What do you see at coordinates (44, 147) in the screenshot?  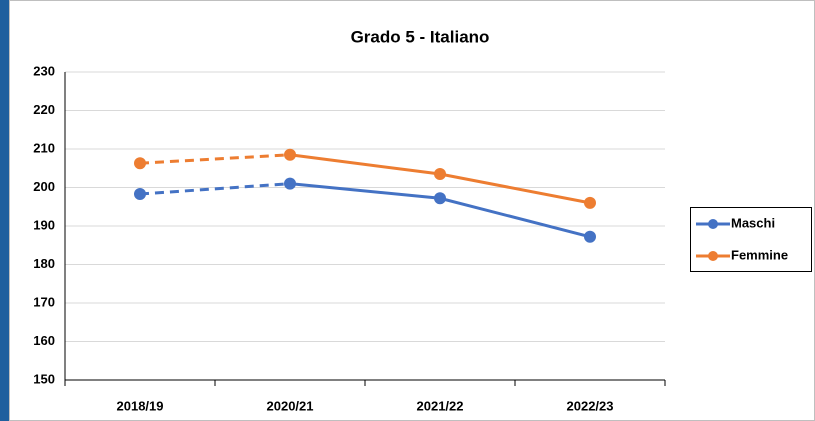 I see `y-tick-label: 210` at bounding box center [44, 147].